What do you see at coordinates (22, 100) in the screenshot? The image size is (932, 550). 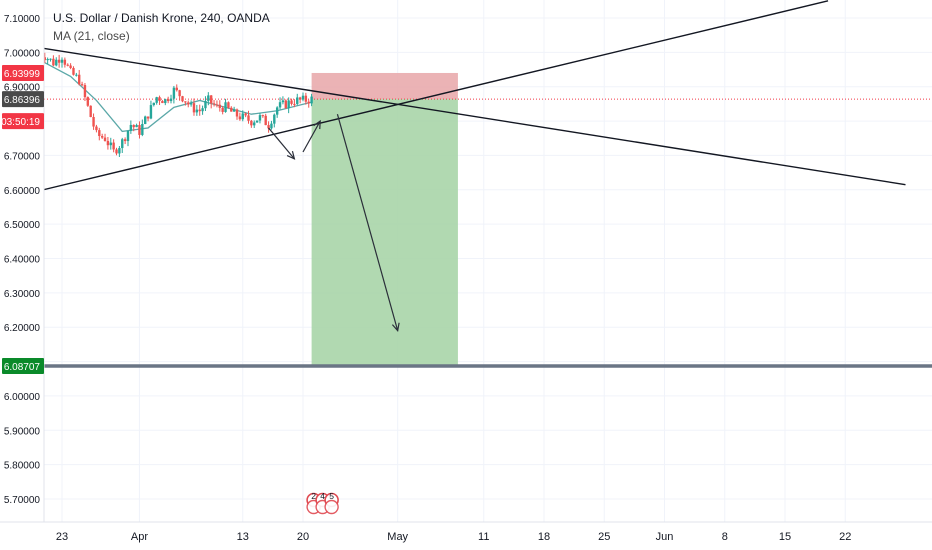 I see `price-label-text: 6.86396` at bounding box center [22, 100].